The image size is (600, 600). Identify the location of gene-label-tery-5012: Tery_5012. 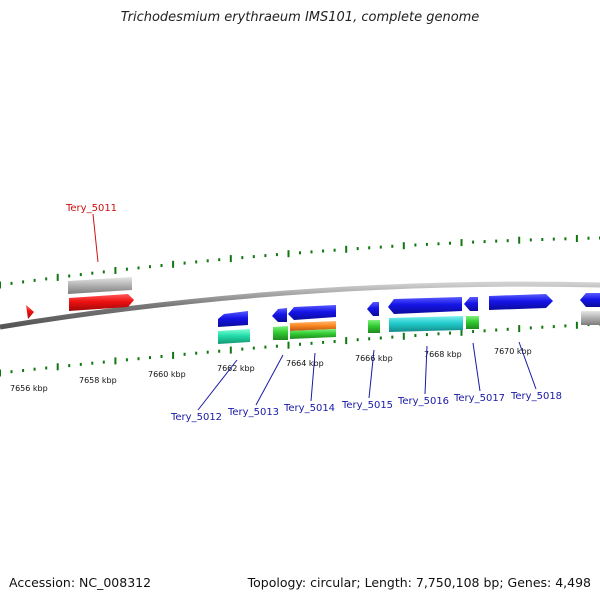
(196, 417).